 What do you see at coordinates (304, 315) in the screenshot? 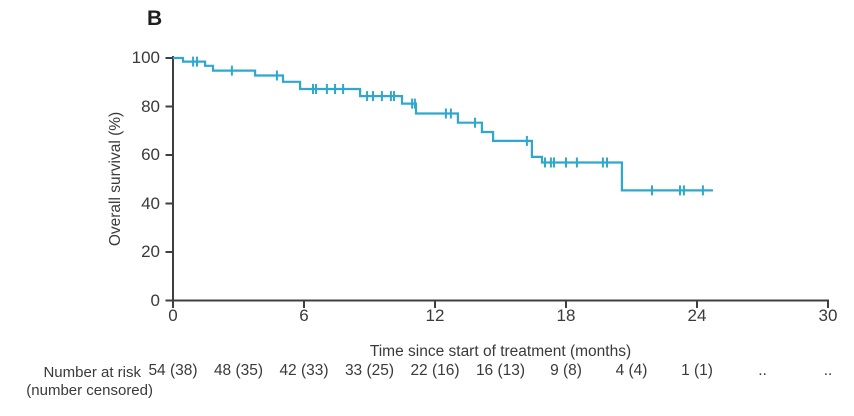
I see `x-tick-label: 6` at bounding box center [304, 315].